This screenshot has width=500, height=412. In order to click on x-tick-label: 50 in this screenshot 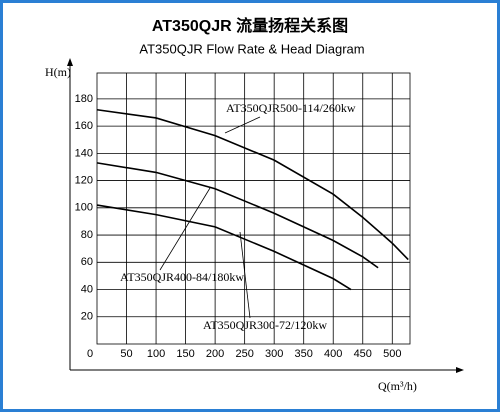, I will do `click(126, 354)`.